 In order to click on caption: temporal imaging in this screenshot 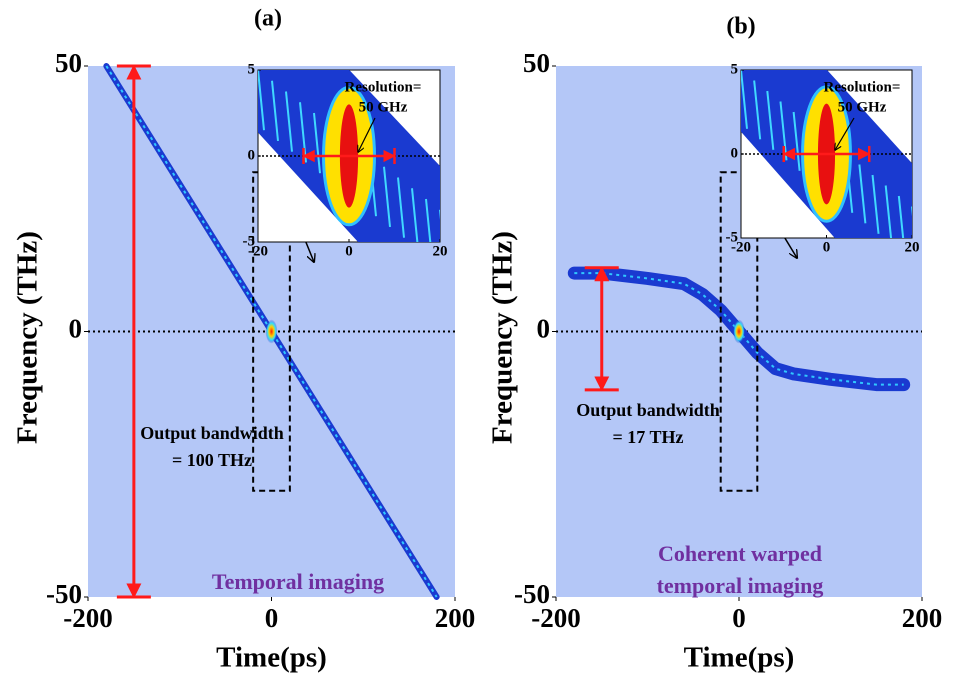, I will do `click(740, 585)`.